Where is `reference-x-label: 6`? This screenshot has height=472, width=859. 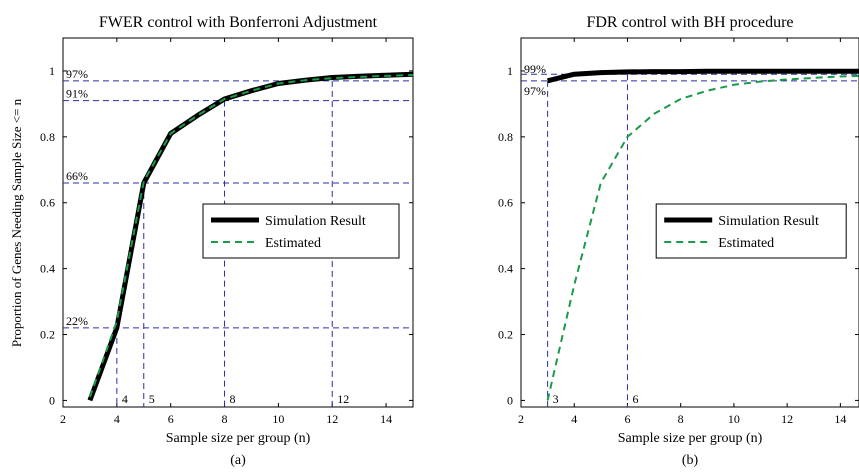
reference-x-label: 6 is located at coordinates (635, 399).